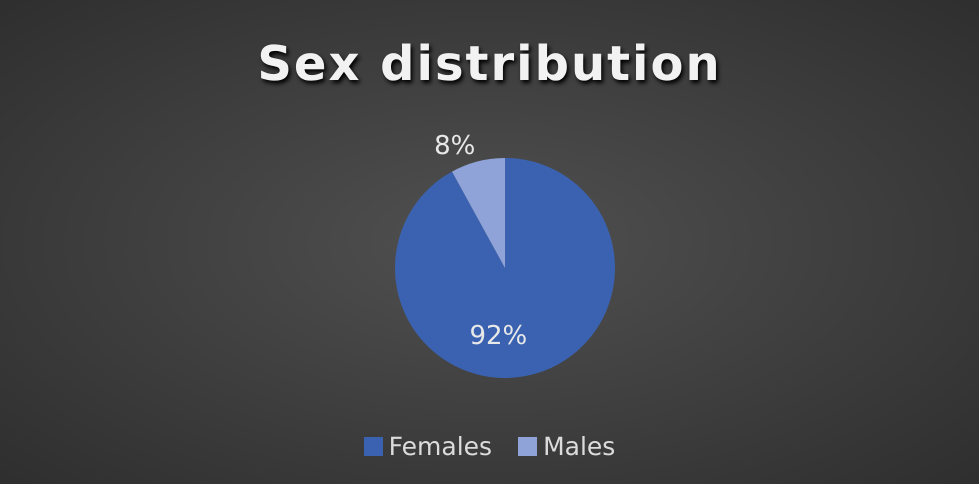 This screenshot has width=979, height=484. What do you see at coordinates (579, 446) in the screenshot?
I see `legend-label: Males` at bounding box center [579, 446].